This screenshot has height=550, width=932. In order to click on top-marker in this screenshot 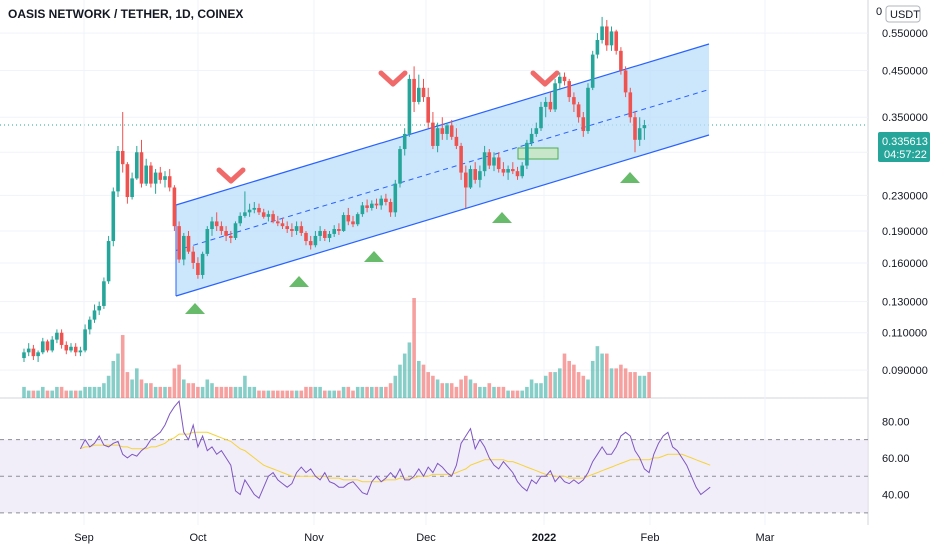, I will do `click(231, 175)`.